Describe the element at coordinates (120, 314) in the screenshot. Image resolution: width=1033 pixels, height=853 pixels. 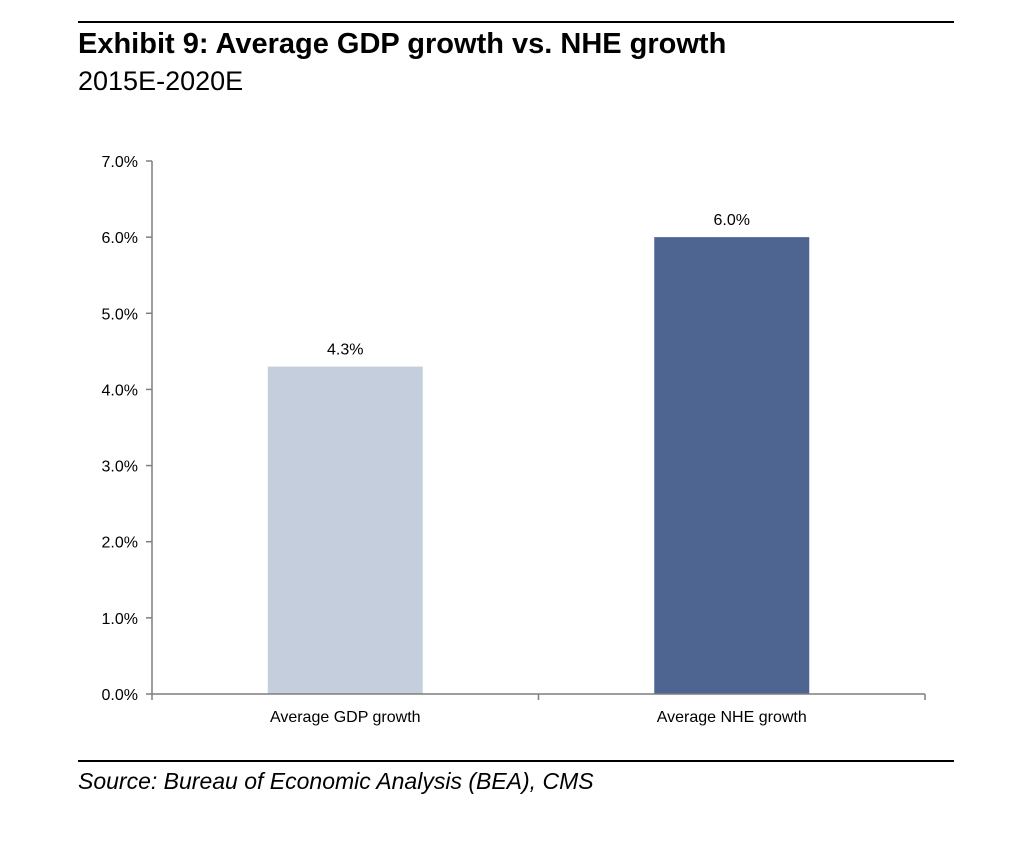
I see `y-tick-label: 5.0%` at that location.